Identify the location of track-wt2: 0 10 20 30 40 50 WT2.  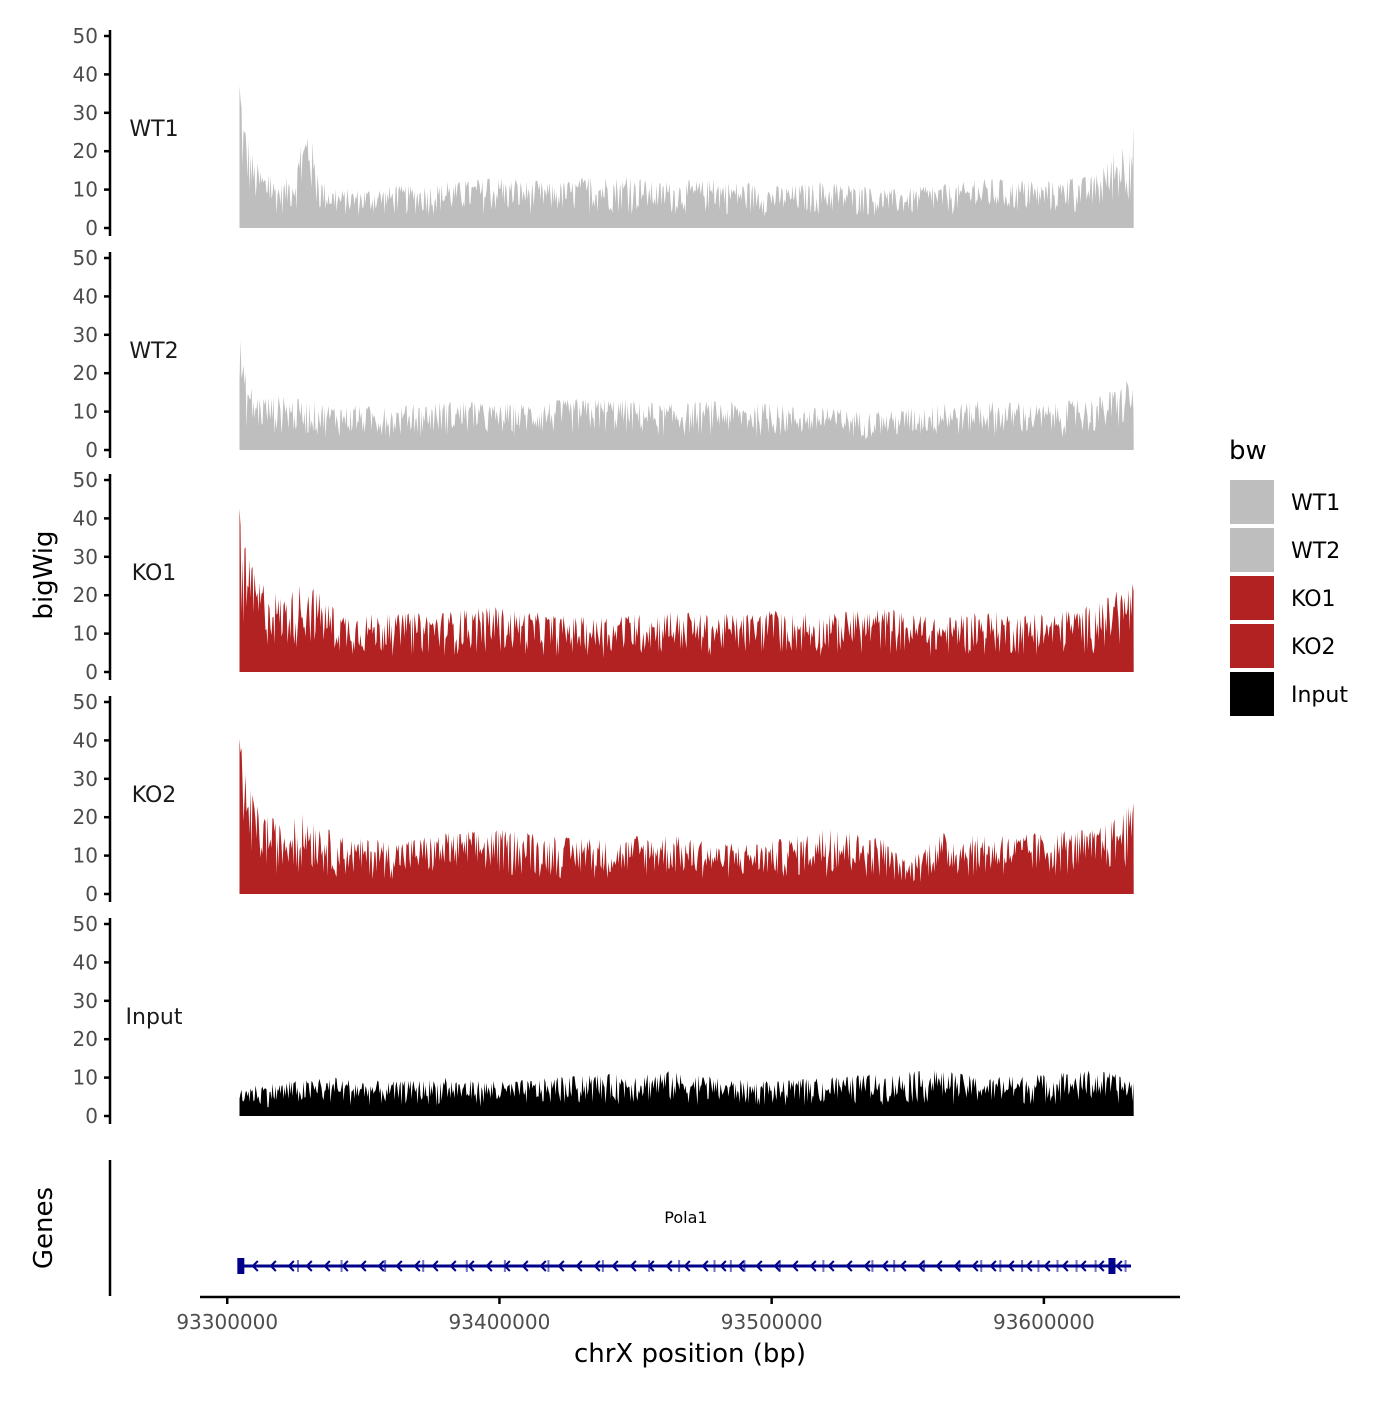
(603, 354).